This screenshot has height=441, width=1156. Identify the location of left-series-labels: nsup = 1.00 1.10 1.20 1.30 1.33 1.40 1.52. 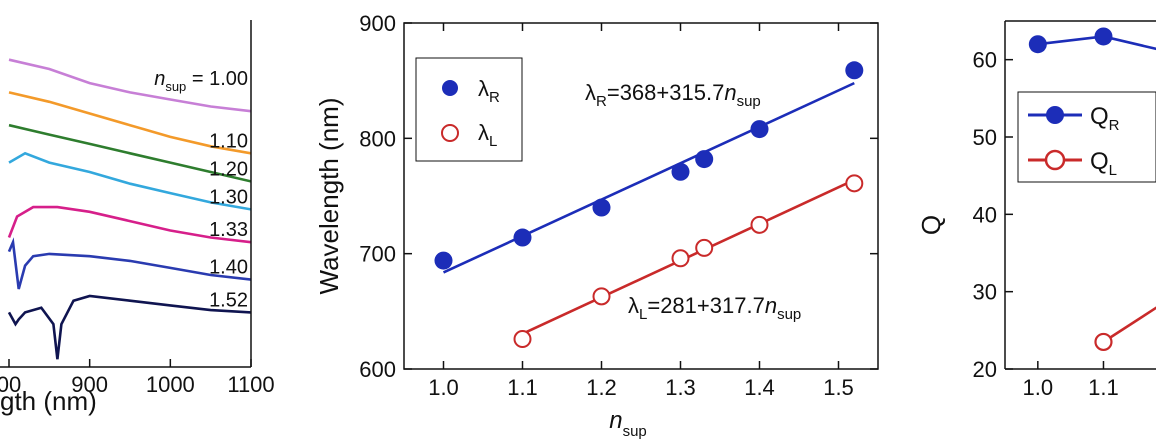
(201, 189).